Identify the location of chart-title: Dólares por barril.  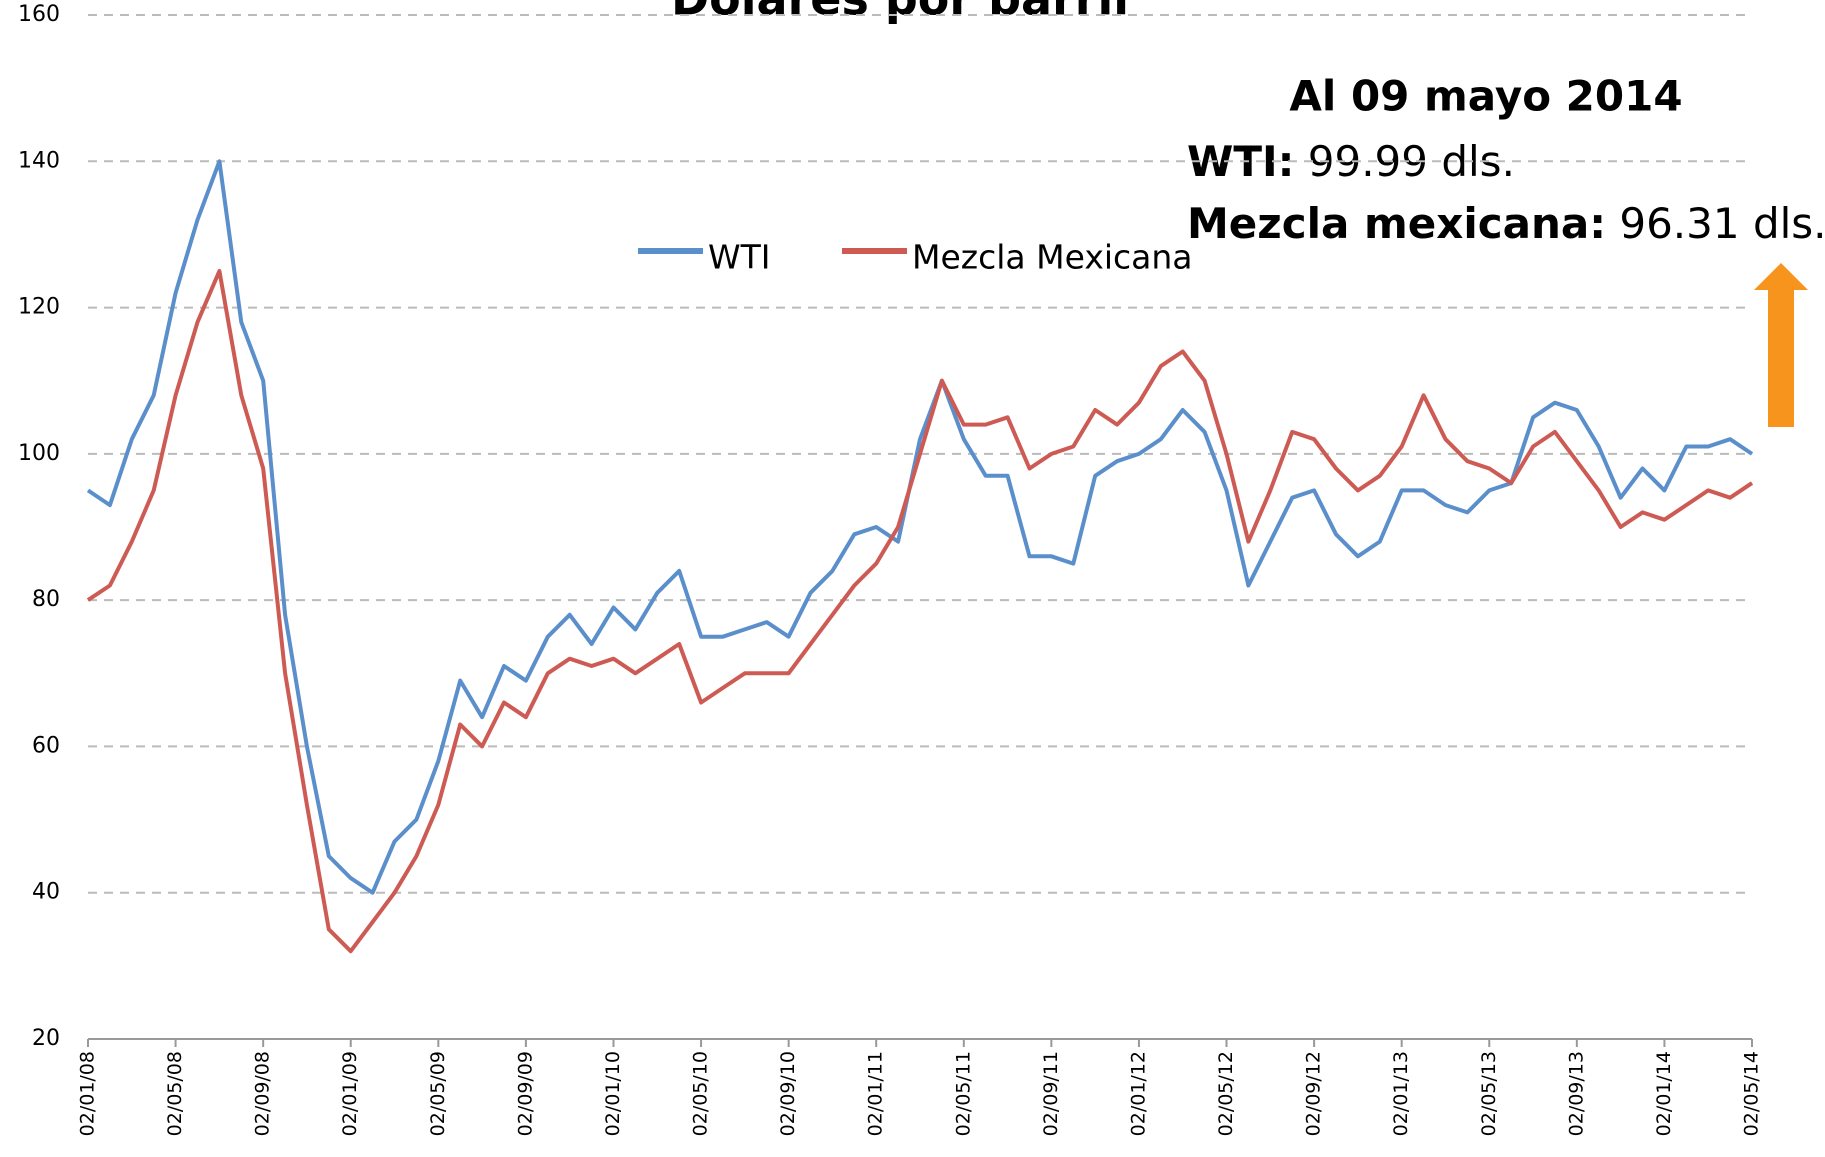
(900, 13).